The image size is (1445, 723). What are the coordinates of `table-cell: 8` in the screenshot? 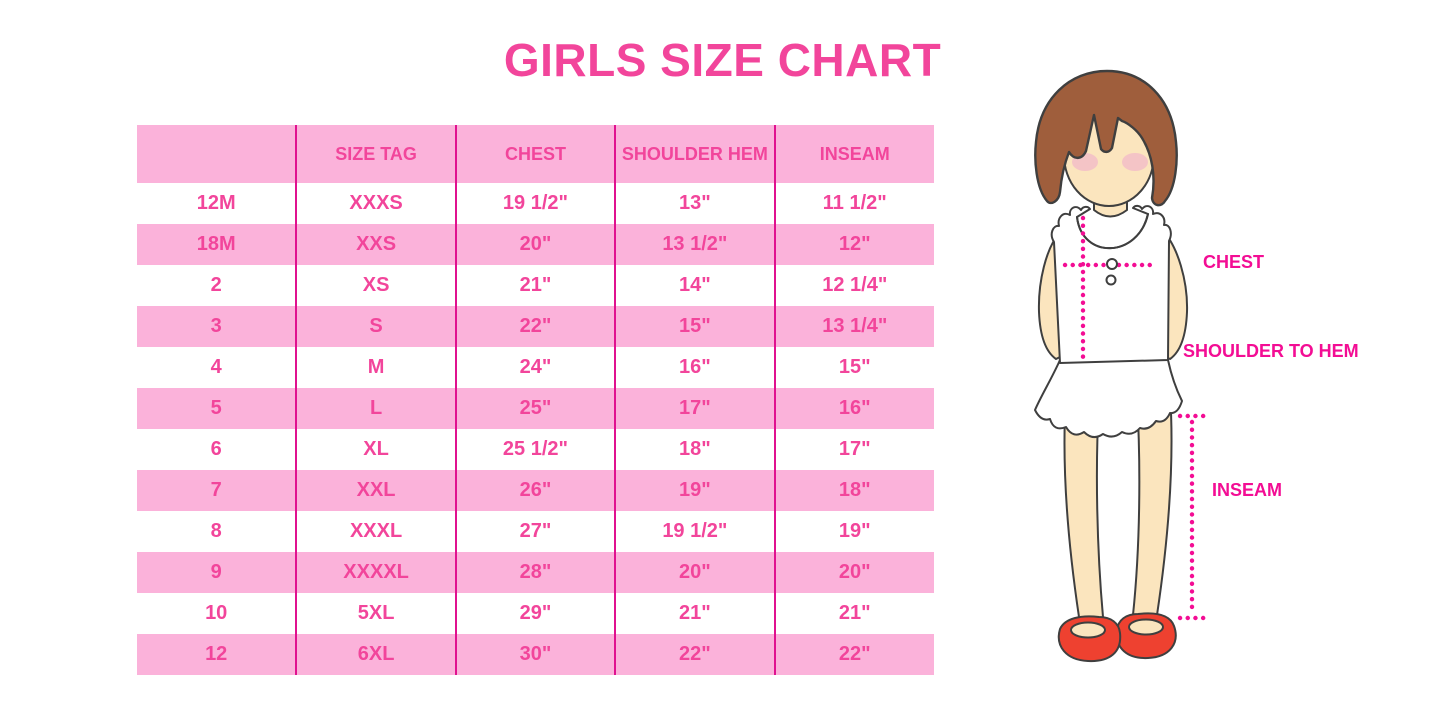 It's located at (217, 531).